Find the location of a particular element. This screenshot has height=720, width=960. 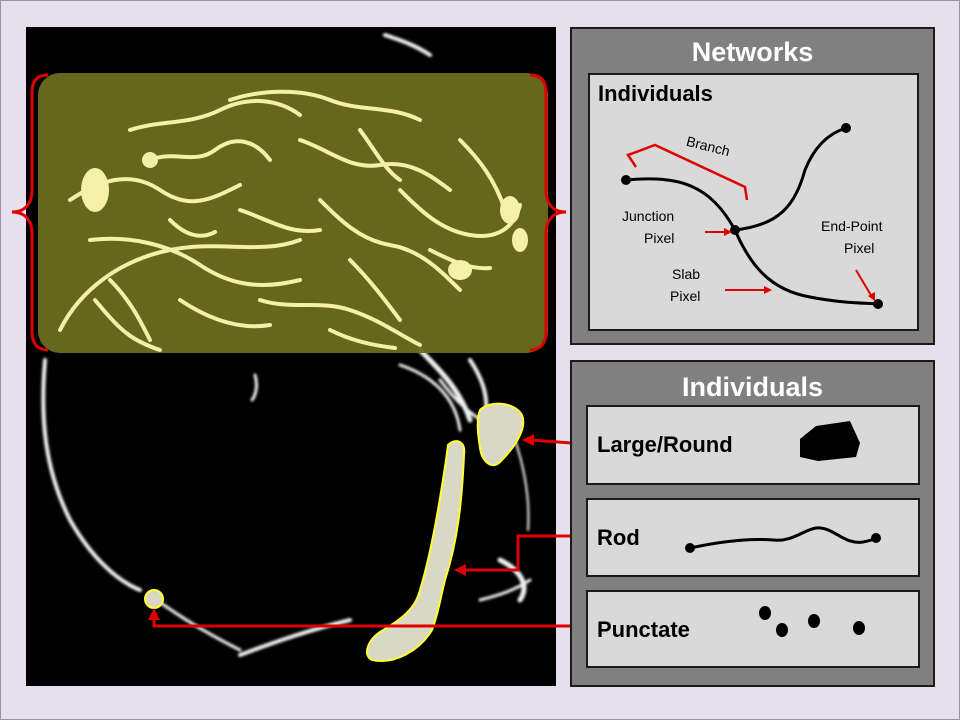

networks-diagram-box: Individuals is located at coordinates (753, 202).